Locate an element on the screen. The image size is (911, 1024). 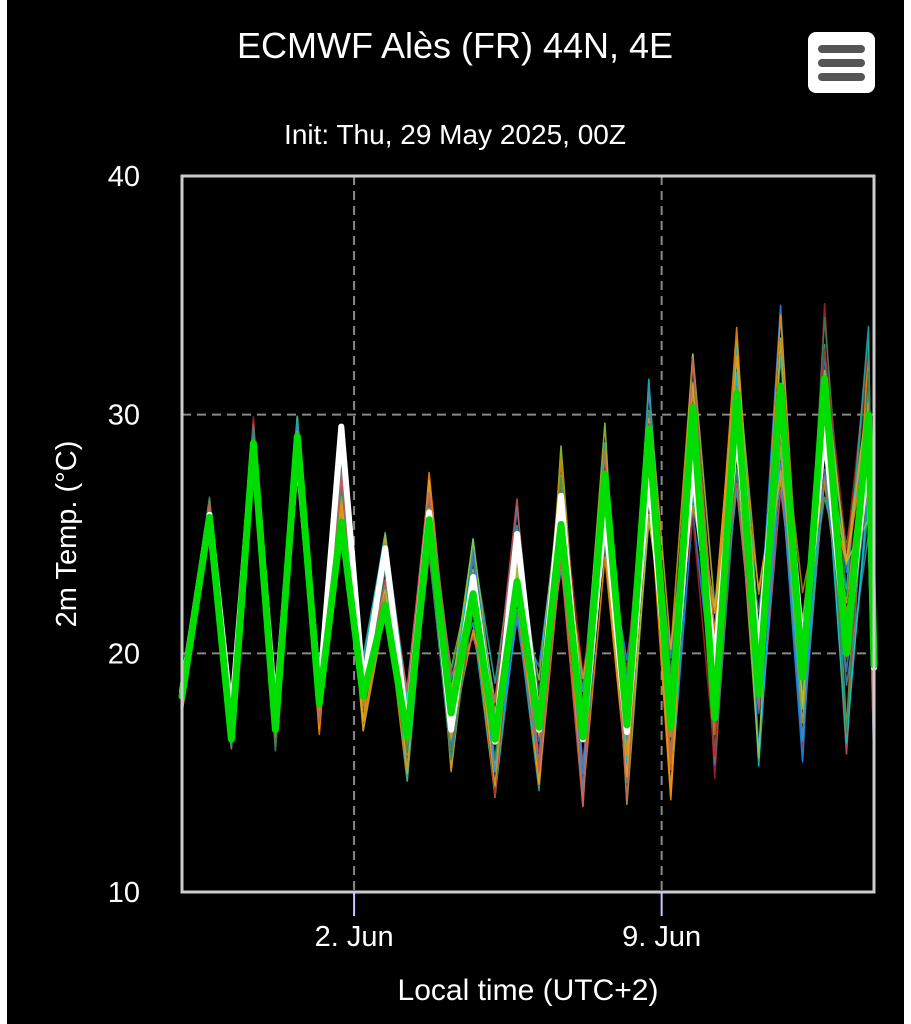
y-tick-label: 20 is located at coordinates (124, 654).